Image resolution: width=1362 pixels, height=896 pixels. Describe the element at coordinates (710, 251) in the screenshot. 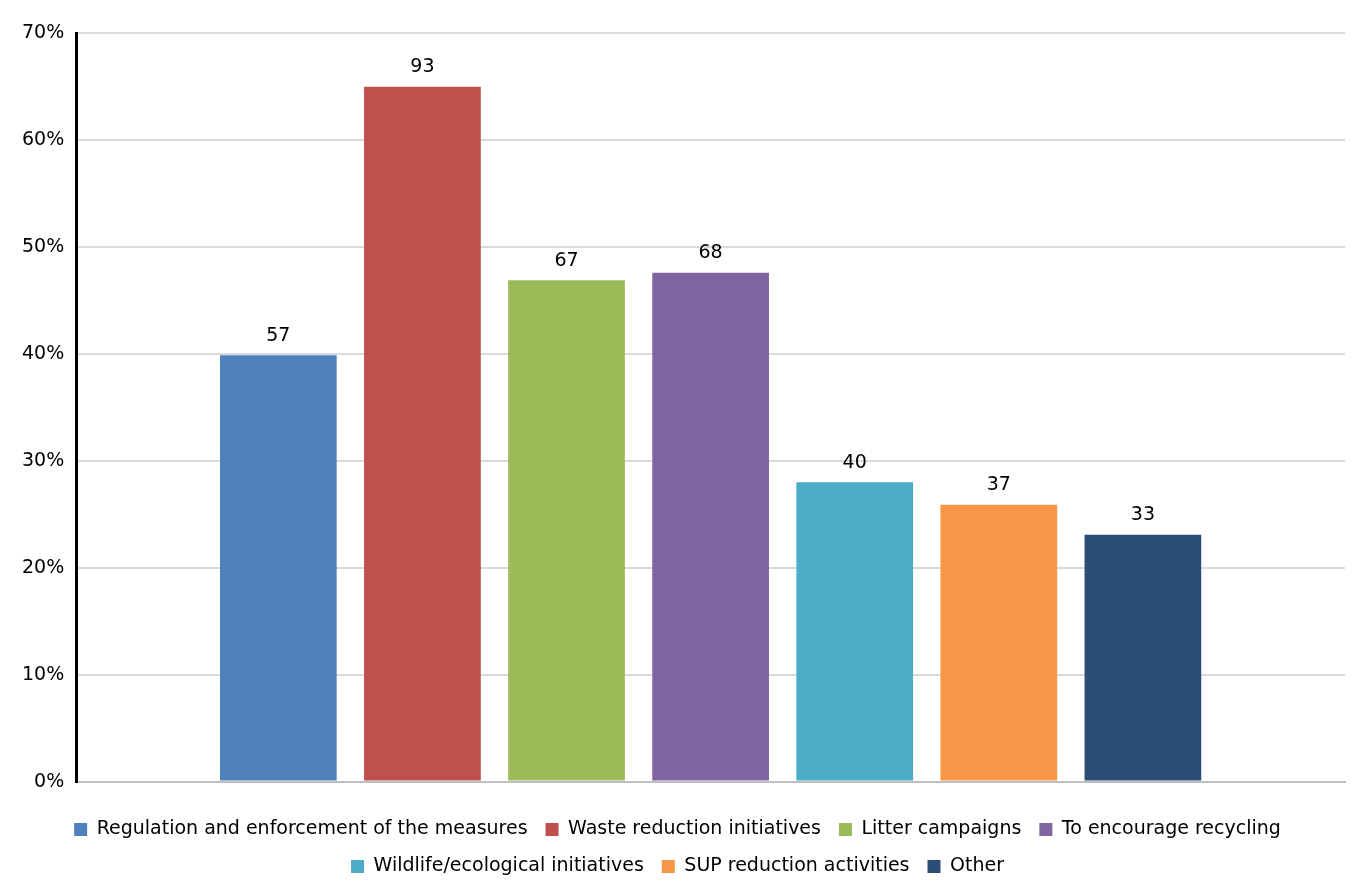

I see `annotation: 68` at that location.